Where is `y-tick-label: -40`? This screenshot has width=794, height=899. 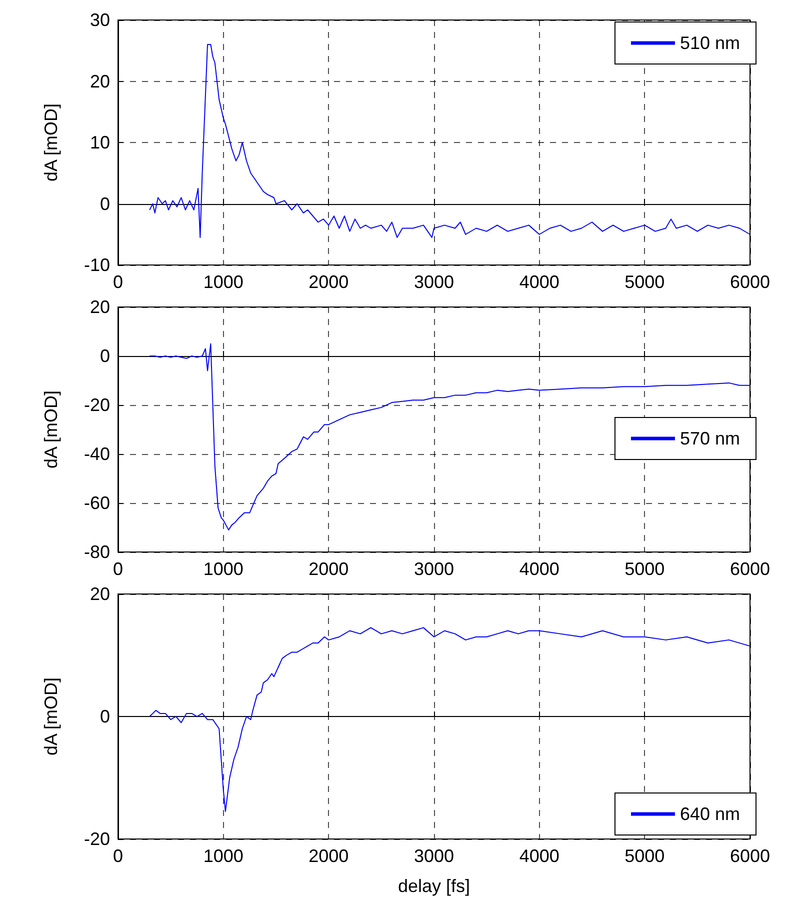
y-tick-label: -40 is located at coordinates (97, 454).